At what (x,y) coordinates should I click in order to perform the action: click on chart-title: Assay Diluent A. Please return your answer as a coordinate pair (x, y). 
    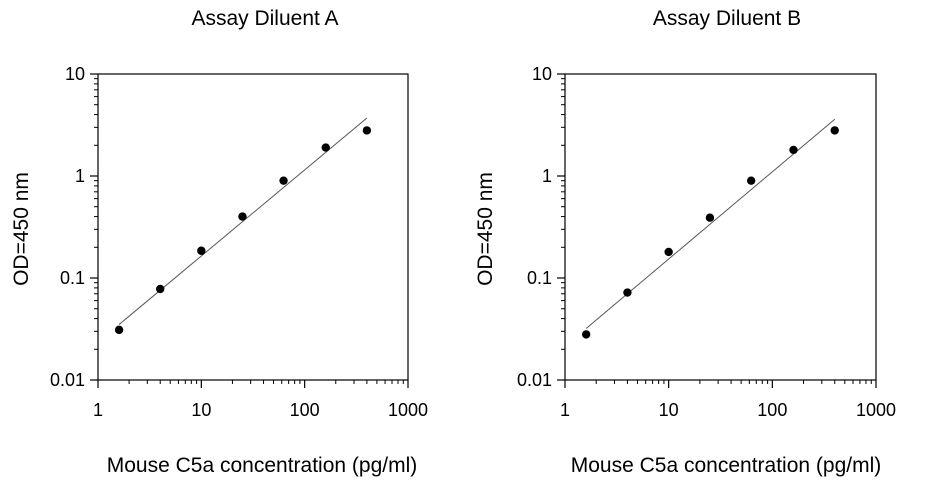
    Looking at the image, I should click on (264, 18).